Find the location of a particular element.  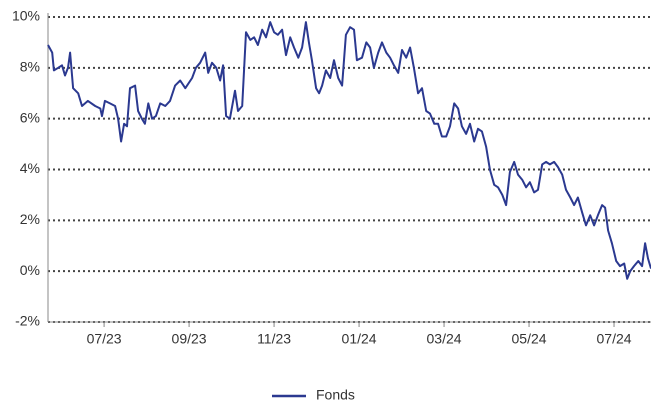

x-tick-label: 07/23 is located at coordinates (104, 339).